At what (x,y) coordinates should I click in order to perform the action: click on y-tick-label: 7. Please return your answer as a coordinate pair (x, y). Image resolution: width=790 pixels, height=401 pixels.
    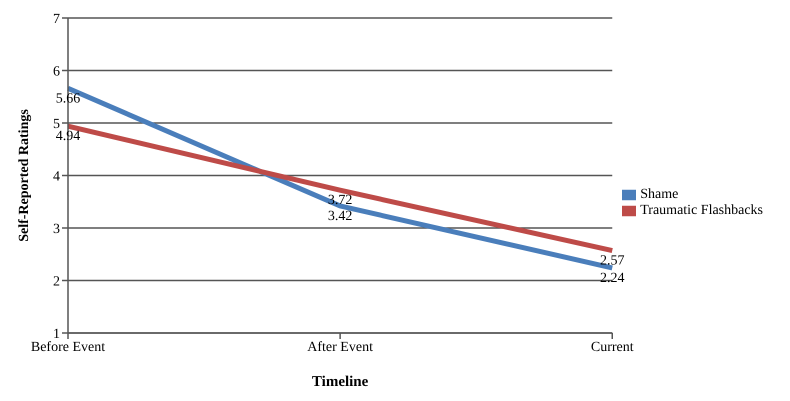
    Looking at the image, I should click on (56, 19).